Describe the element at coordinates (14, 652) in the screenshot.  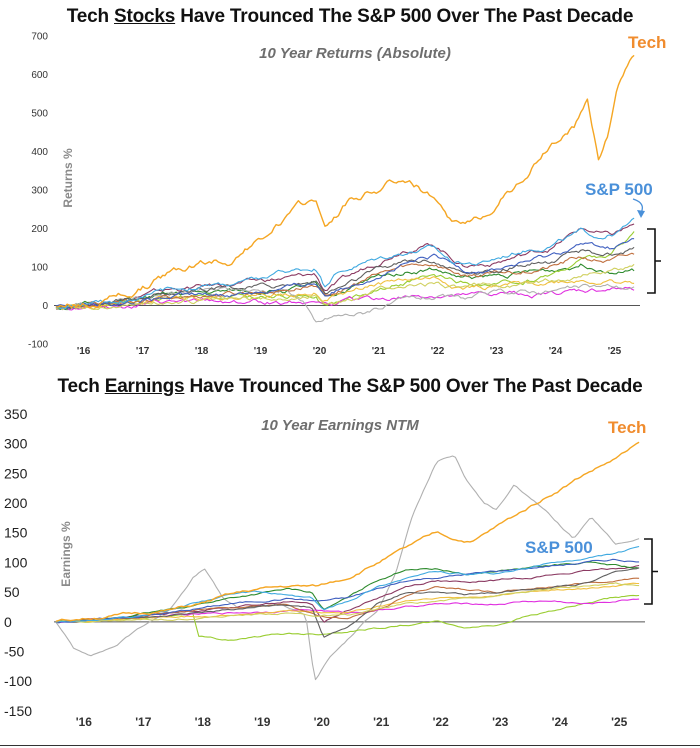
I see `y-tick-label: -50` at that location.